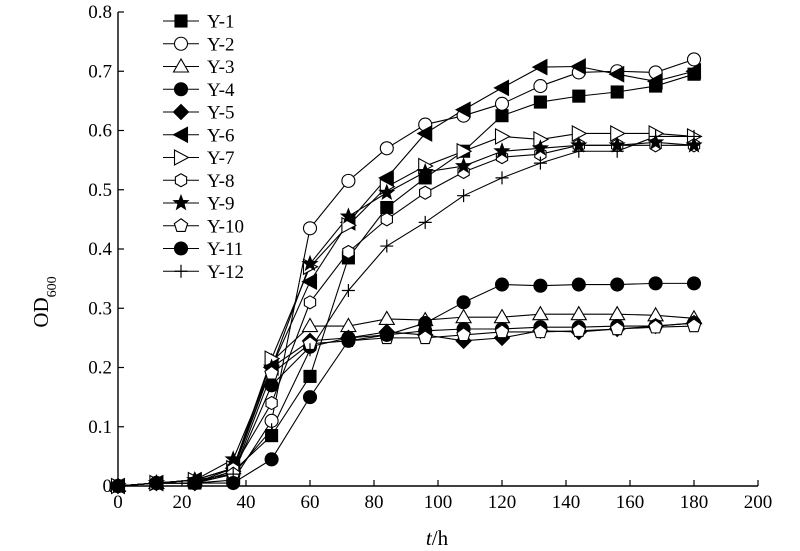 This screenshot has width=800, height=551. Describe the element at coordinates (100, 71) in the screenshot. I see `y-tick-label: 0.7` at that location.